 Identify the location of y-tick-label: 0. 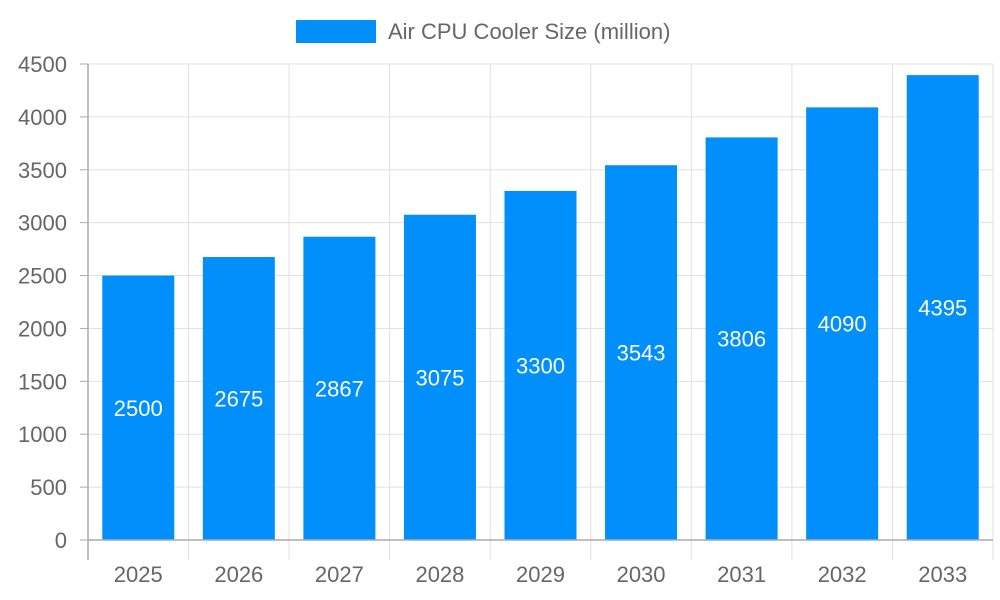
(61, 540).